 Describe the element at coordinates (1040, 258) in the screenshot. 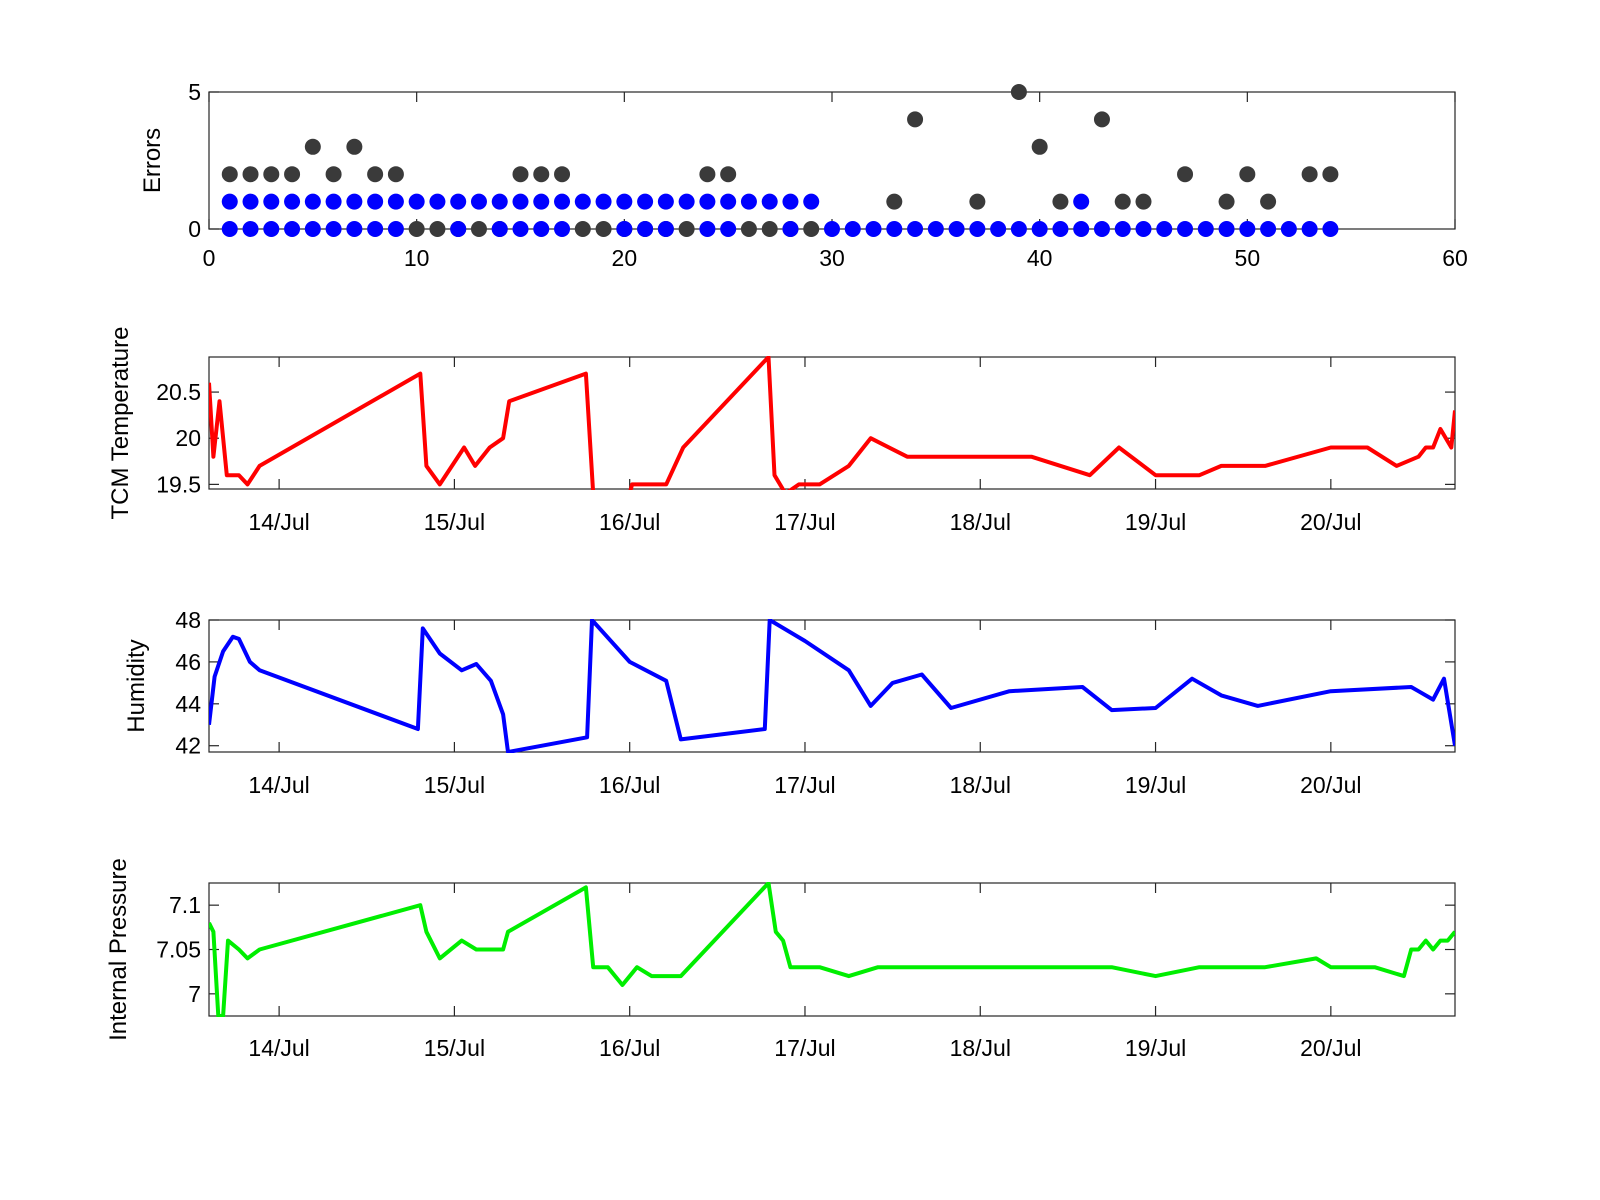

I see `errors-xtick-label: 40` at that location.